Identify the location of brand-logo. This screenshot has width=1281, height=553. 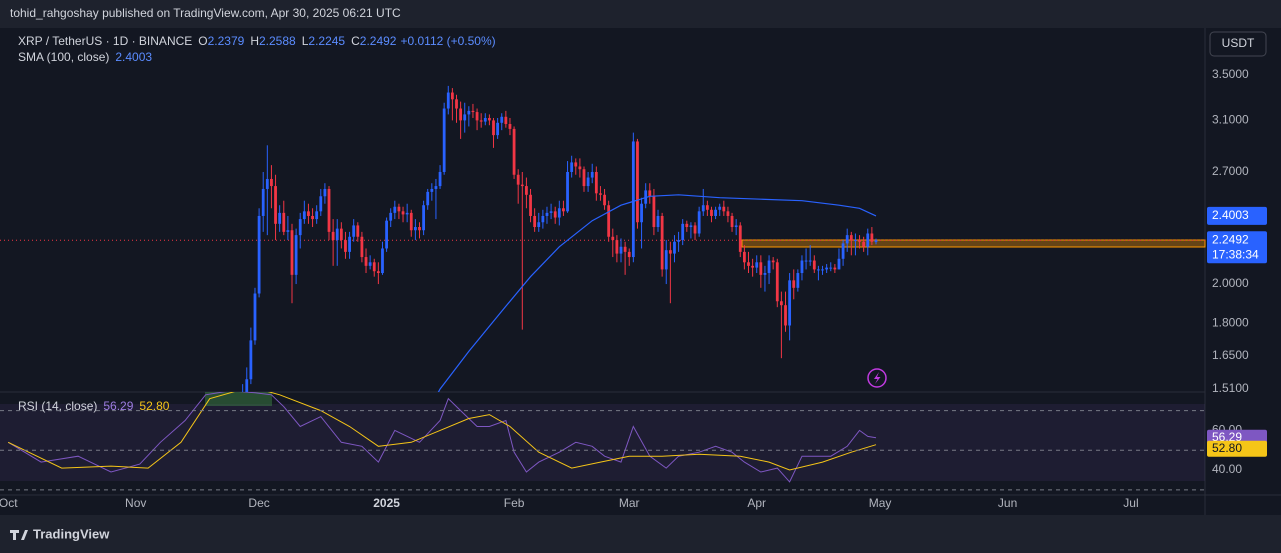
(19, 535).